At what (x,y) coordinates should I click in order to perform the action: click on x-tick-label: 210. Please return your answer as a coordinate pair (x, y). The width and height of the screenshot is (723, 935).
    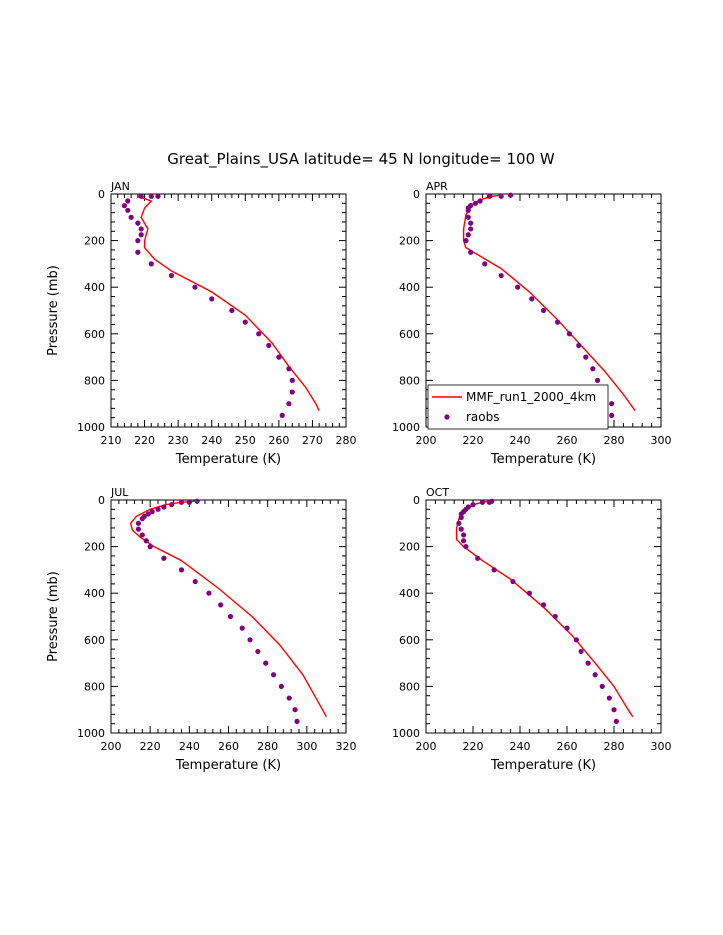
    Looking at the image, I should click on (111, 440).